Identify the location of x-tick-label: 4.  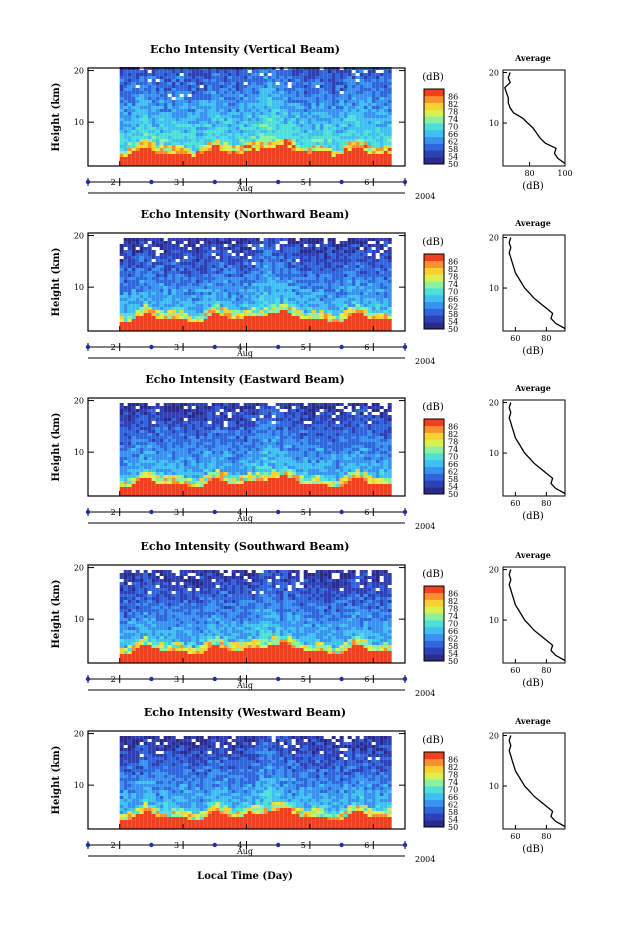
(239, 182).